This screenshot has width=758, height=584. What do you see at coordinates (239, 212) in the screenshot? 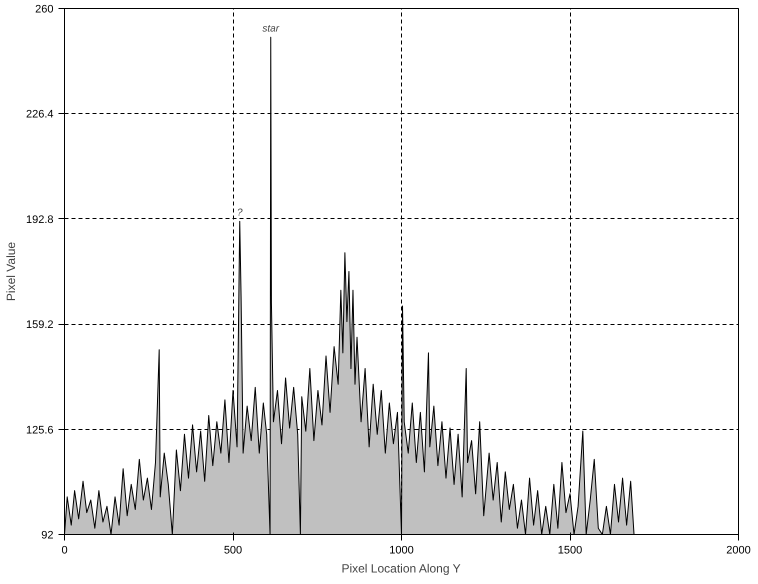
I see `annotation: ?` at bounding box center [239, 212].